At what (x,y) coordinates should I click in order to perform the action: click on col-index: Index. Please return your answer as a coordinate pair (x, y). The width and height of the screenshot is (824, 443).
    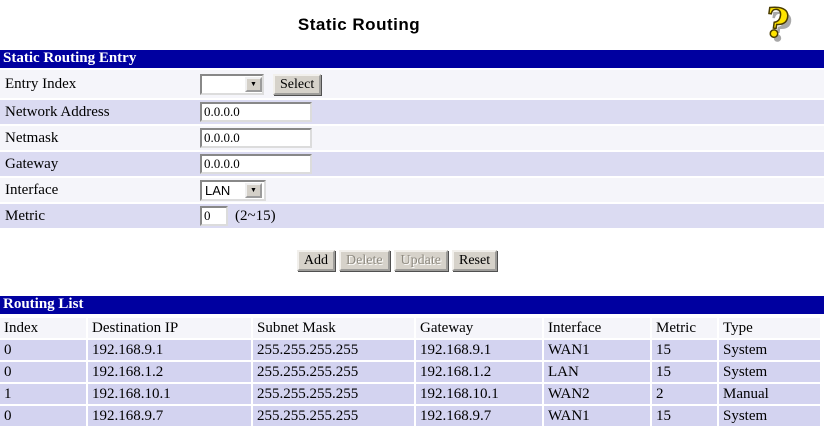
    Looking at the image, I should click on (43, 328).